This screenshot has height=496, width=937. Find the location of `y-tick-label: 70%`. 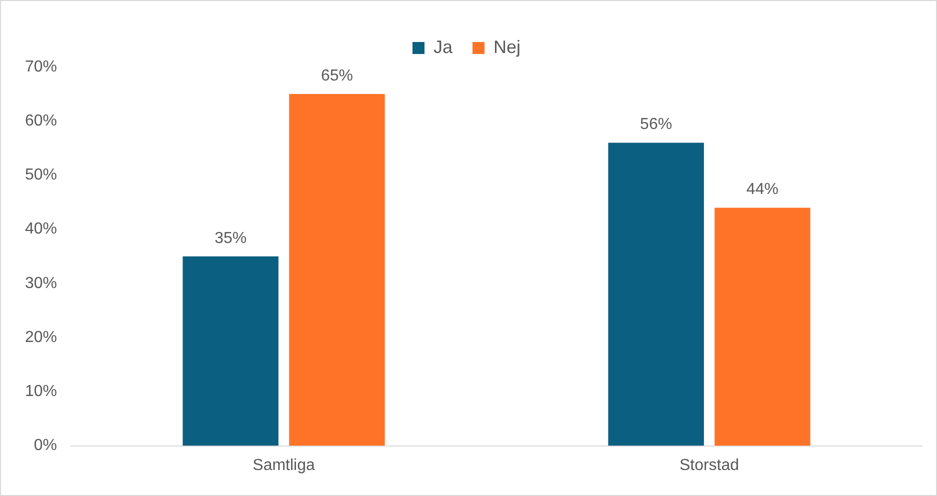

y-tick-label: 70% is located at coordinates (41, 67).